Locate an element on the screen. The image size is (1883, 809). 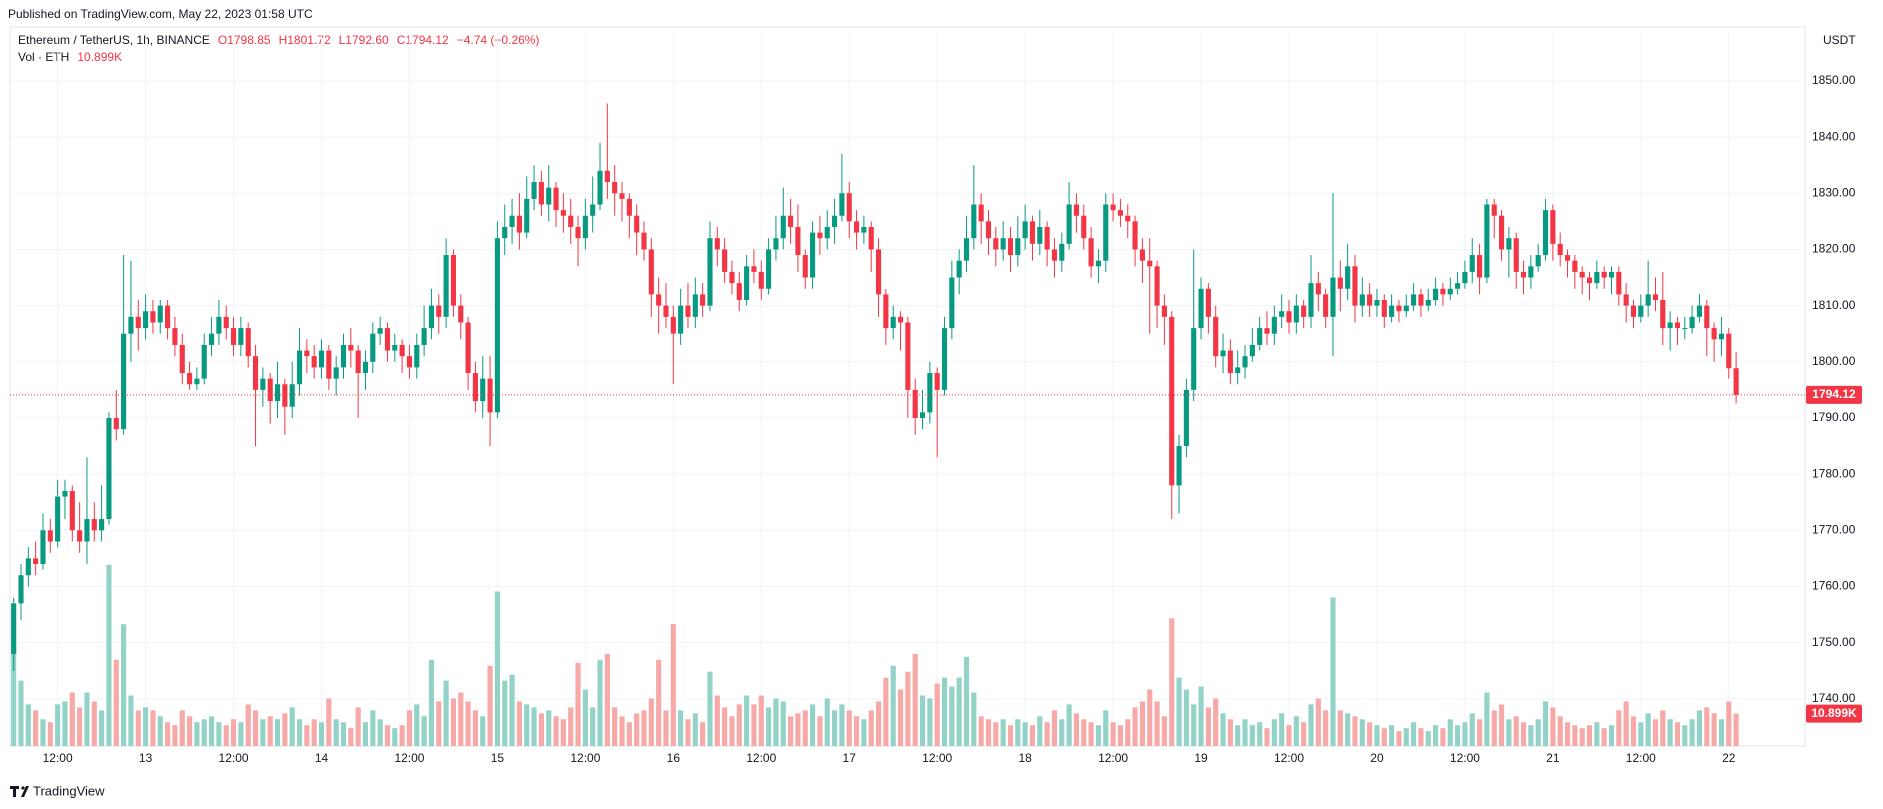
x-tick-label: 22 is located at coordinates (1729, 758).